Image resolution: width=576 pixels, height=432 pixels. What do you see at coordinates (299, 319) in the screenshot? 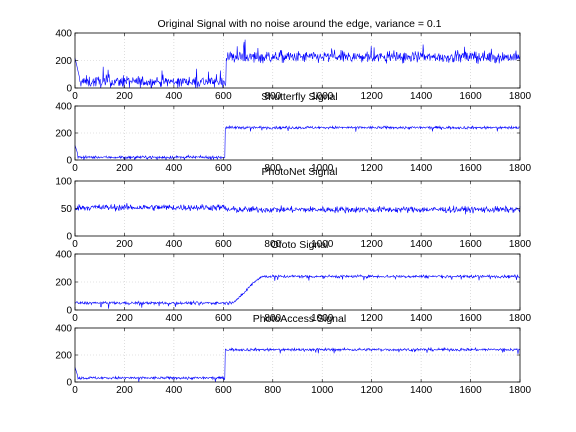
I see `subplot-title: PhotoAccess Signal` at bounding box center [299, 319].